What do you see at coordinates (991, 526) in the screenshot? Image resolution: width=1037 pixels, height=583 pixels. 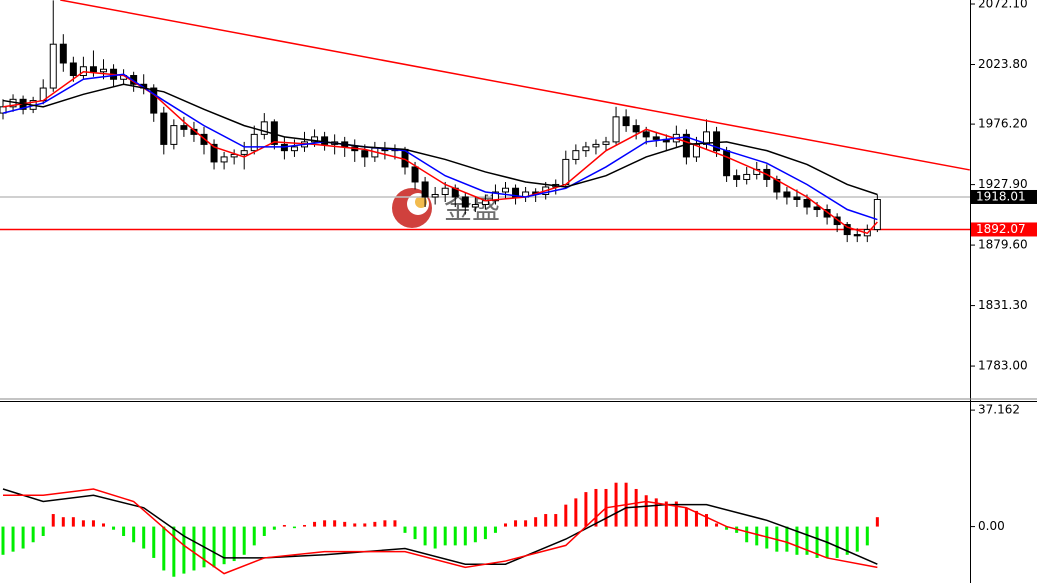 I see `y-tick-label: 0.00` at bounding box center [991, 526].